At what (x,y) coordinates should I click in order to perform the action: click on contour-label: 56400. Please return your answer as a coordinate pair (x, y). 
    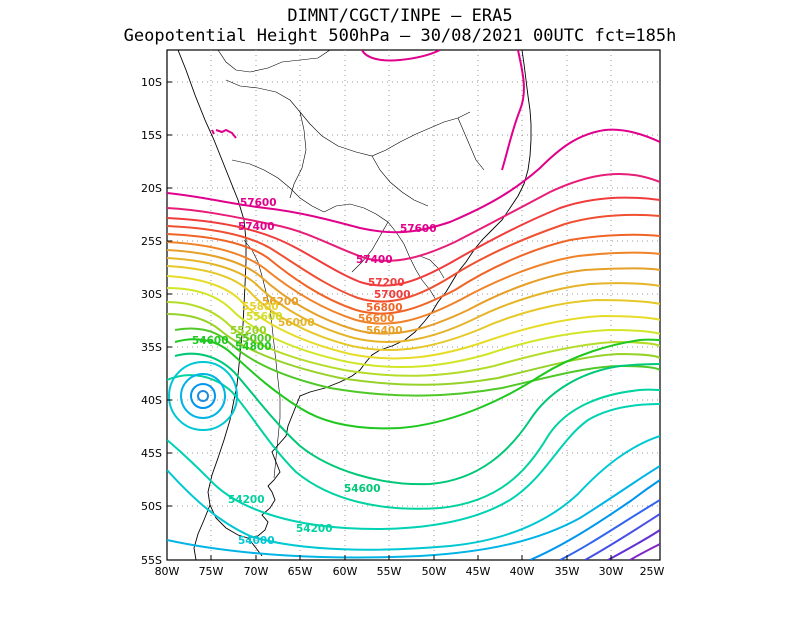
    Looking at the image, I should click on (384, 331).